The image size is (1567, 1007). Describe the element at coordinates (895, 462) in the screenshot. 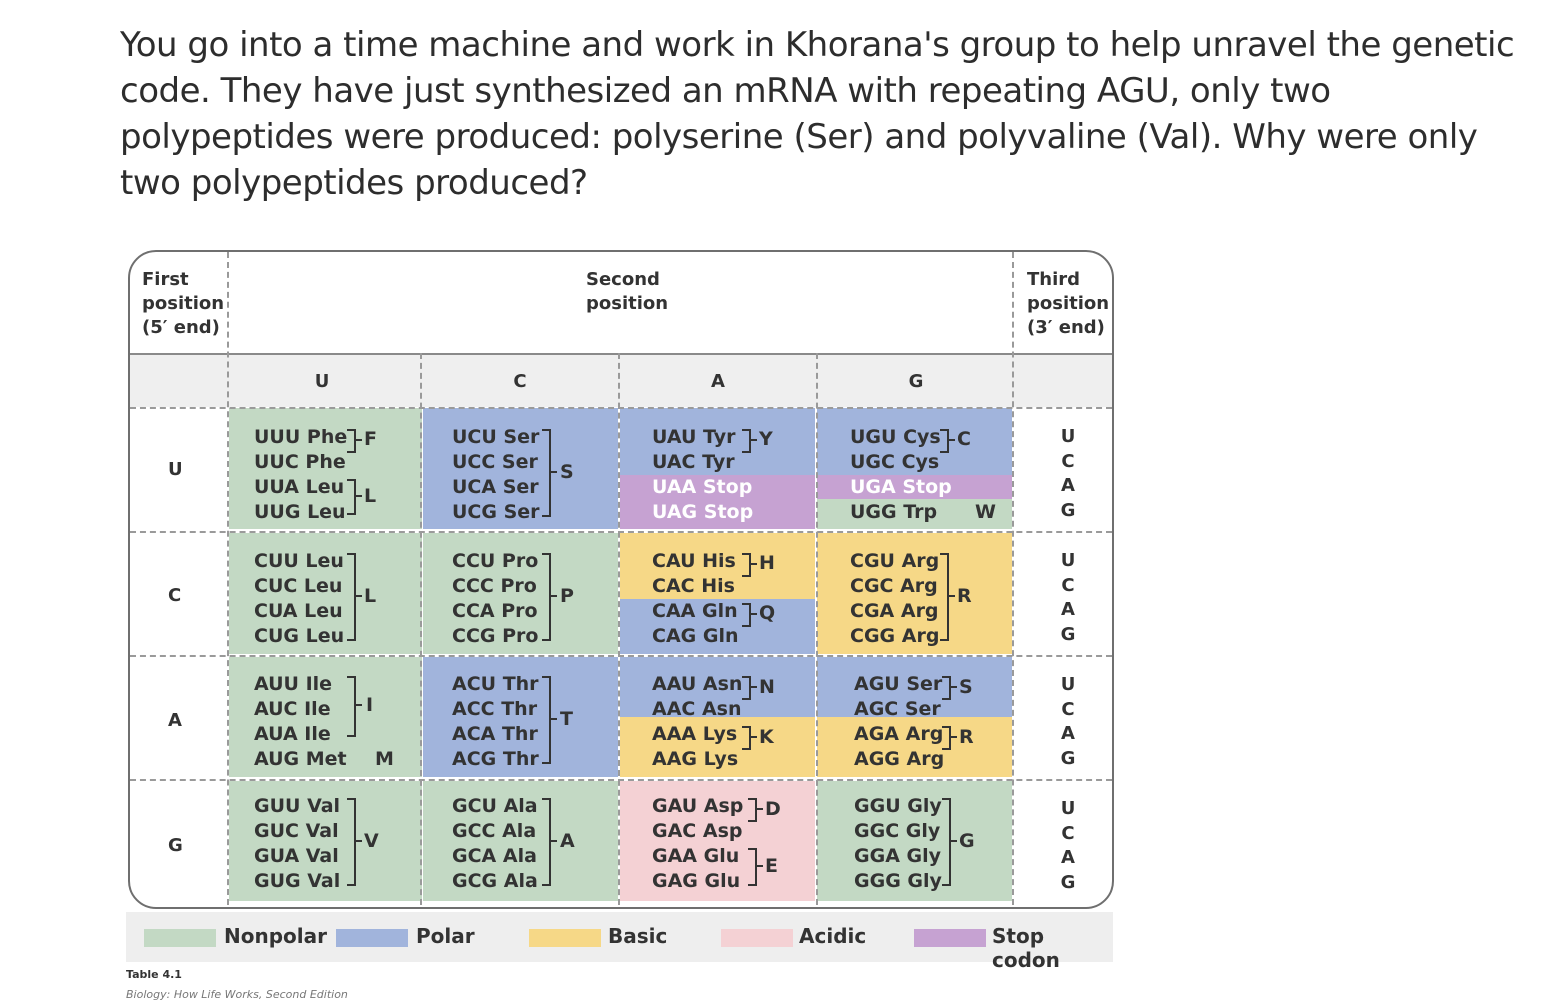

I see `codon-ugc: UGC Cys` at that location.